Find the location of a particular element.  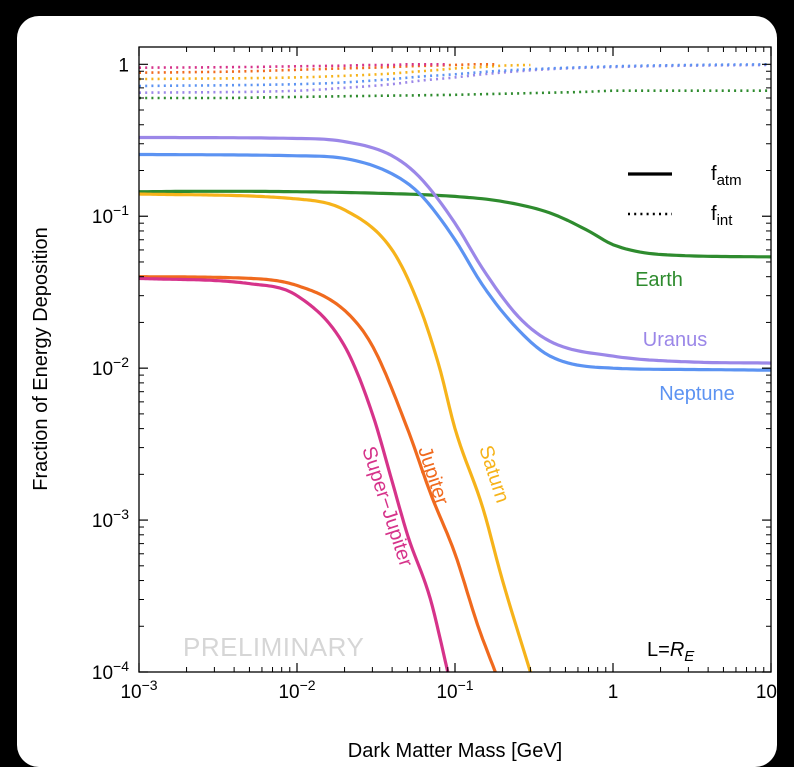

x-tick-label: 10 is located at coordinates (766, 692).